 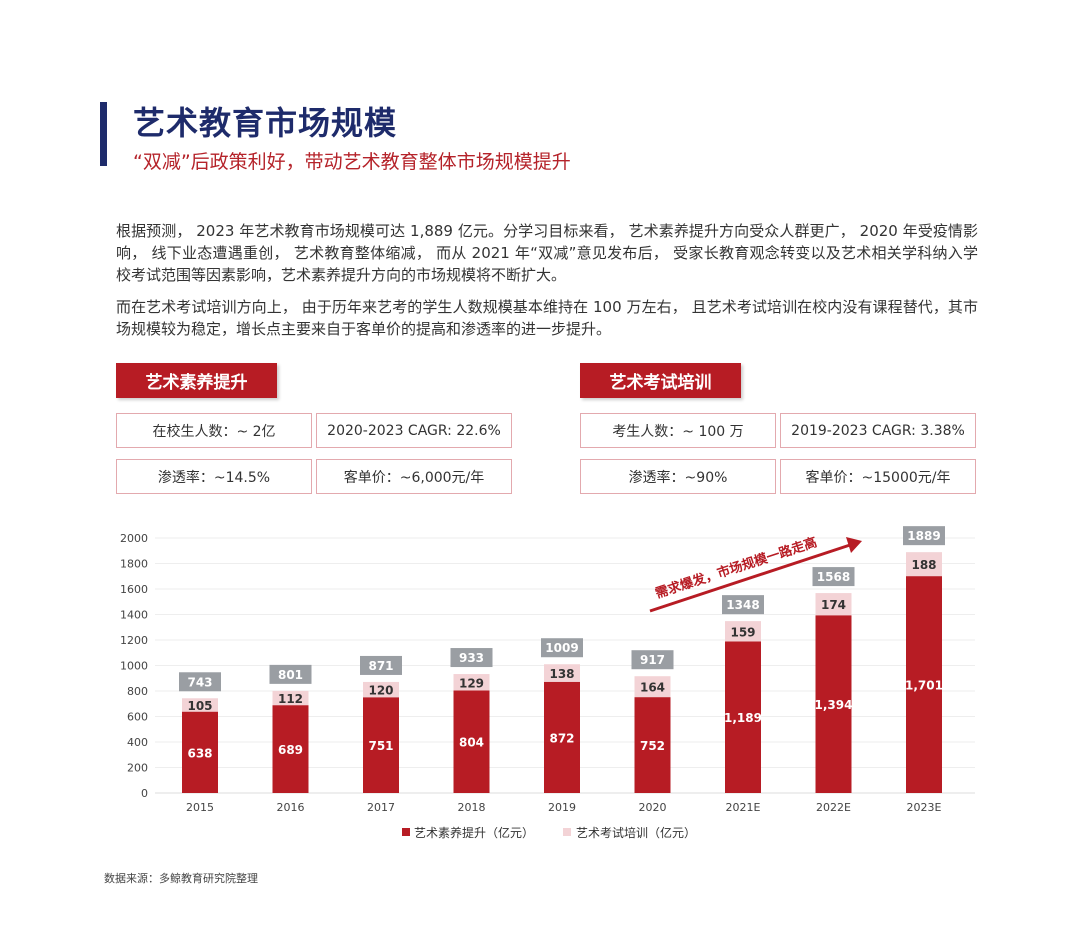 I want to click on y-tick-label: 400, so click(x=137, y=742).